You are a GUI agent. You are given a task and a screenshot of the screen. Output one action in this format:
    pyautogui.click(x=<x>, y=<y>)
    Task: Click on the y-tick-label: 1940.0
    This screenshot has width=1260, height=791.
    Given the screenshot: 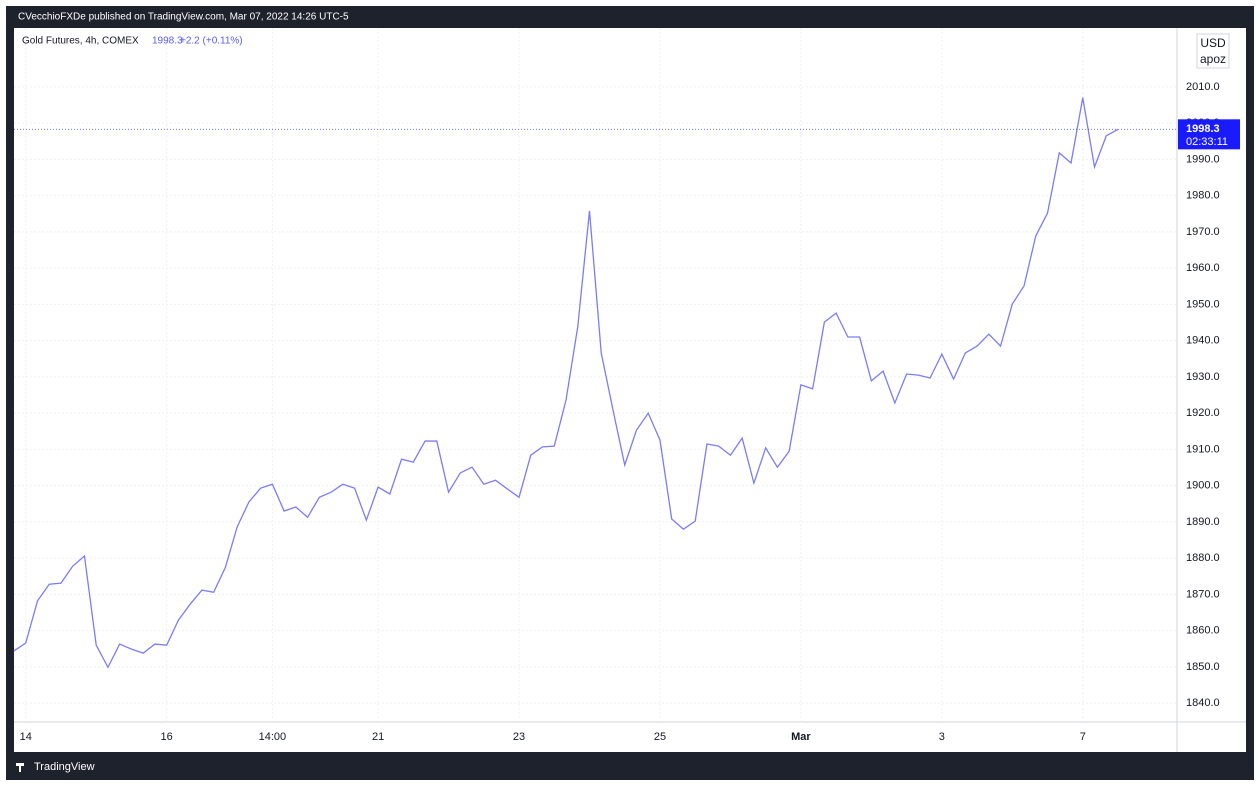 What is the action you would take?
    pyautogui.click(x=1203, y=341)
    